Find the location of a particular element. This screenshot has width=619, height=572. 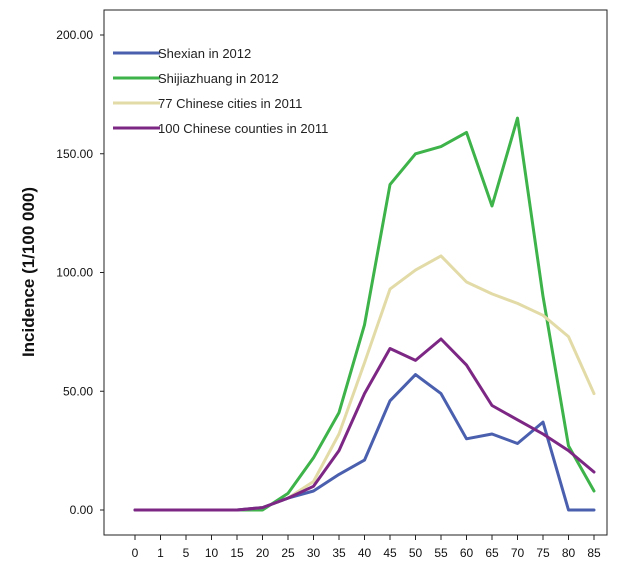

x-tick-label: 5 is located at coordinates (186, 553).